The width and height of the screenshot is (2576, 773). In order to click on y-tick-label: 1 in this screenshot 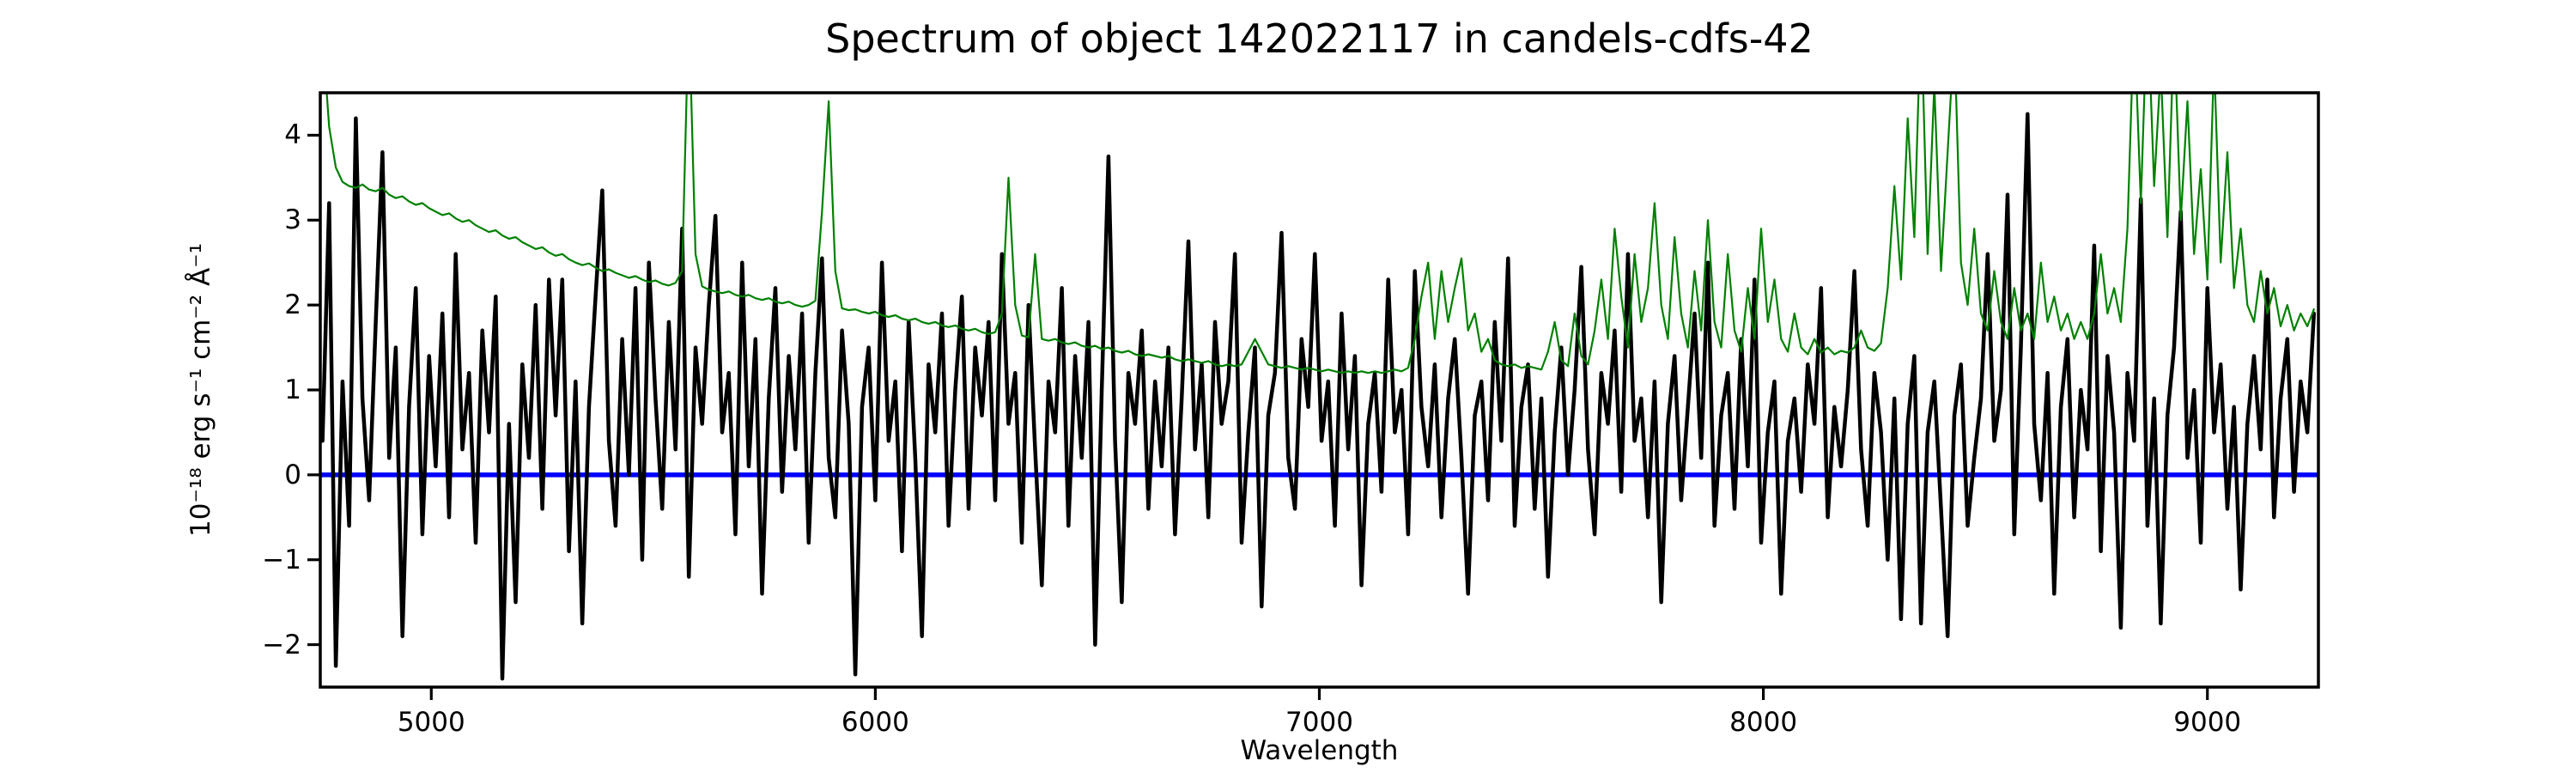, I will do `click(292, 389)`.